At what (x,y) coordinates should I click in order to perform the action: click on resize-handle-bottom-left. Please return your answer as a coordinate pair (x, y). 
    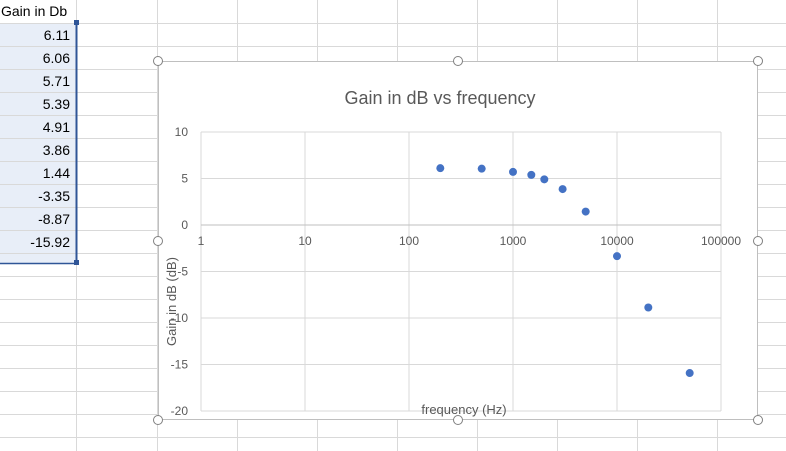
    Looking at the image, I should click on (158, 420).